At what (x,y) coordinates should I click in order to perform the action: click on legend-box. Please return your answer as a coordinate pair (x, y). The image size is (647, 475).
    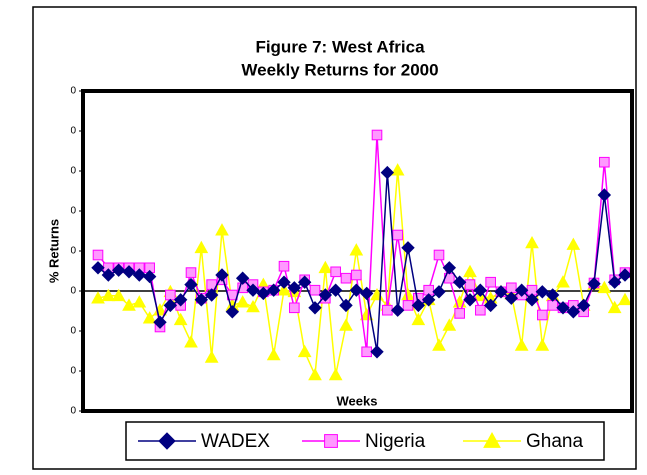
    Looking at the image, I should click on (365, 441).